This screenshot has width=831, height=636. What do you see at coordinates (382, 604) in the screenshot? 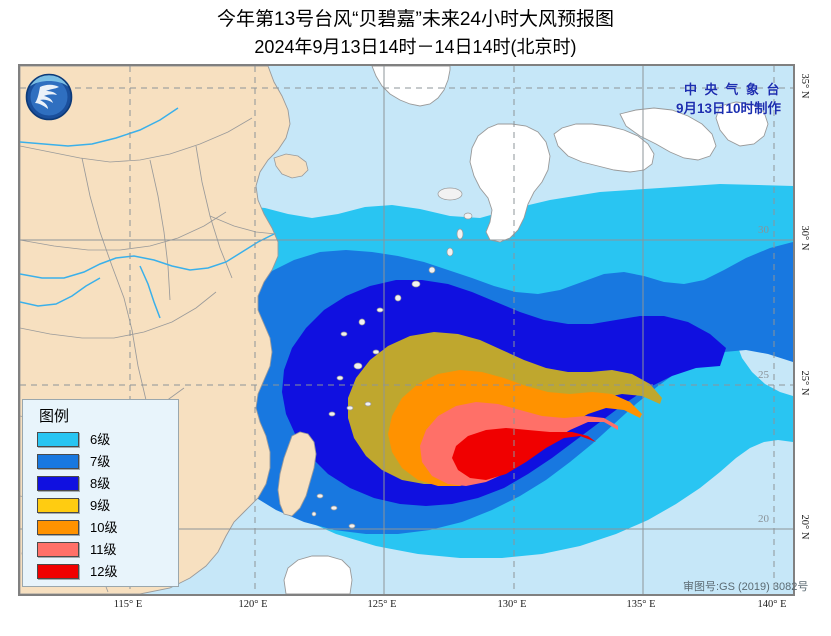
I see `lon-label-125e: 125° E` at bounding box center [382, 604].